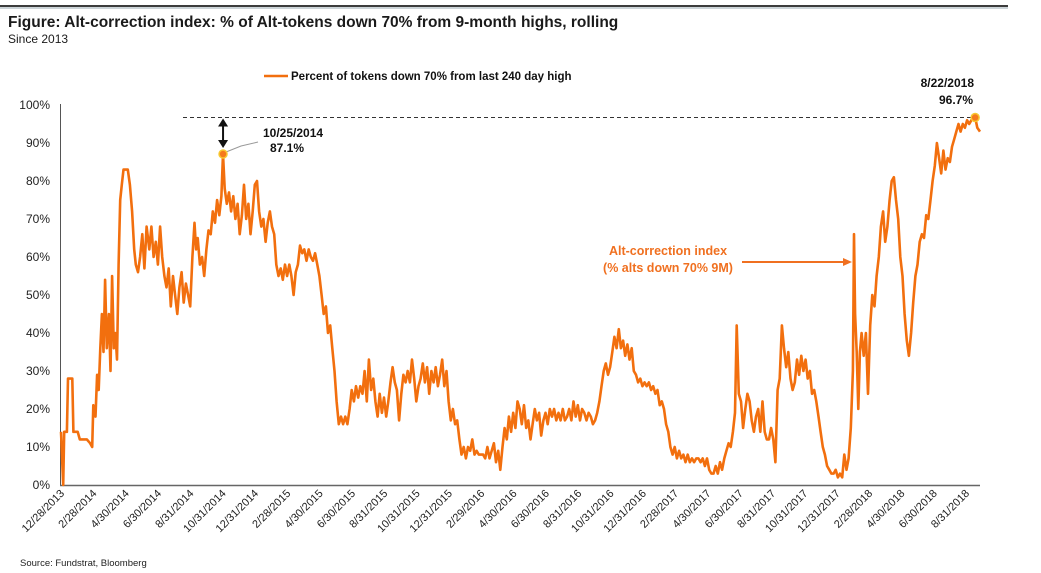 The width and height of the screenshot is (1041, 573). What do you see at coordinates (83, 563) in the screenshot?
I see `source-note: Source: Fundstrat, Bloomberg` at bounding box center [83, 563].